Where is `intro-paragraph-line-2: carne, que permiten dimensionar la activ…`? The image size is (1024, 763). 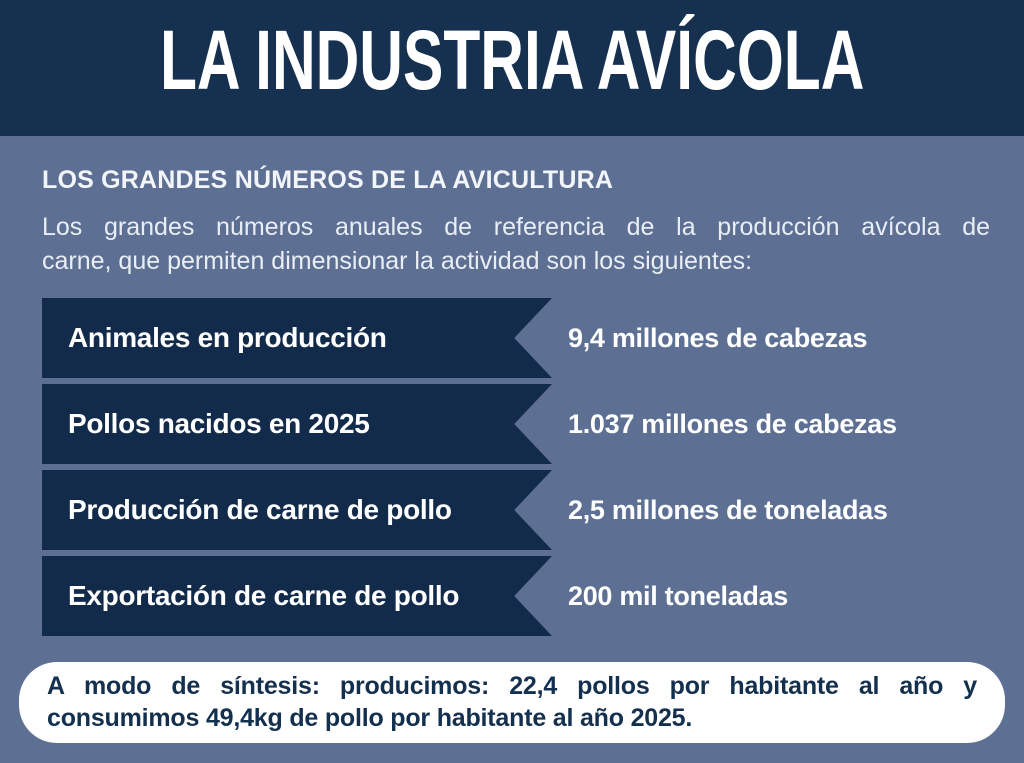
intro-paragraph-line-2: carne, que permiten dimensionar la activ… is located at coordinates (397, 261).